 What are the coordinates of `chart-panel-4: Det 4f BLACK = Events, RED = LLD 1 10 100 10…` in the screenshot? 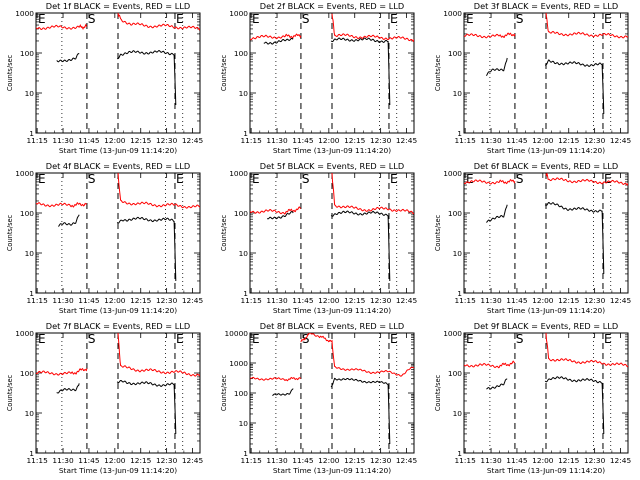 It's located at (104, 238).